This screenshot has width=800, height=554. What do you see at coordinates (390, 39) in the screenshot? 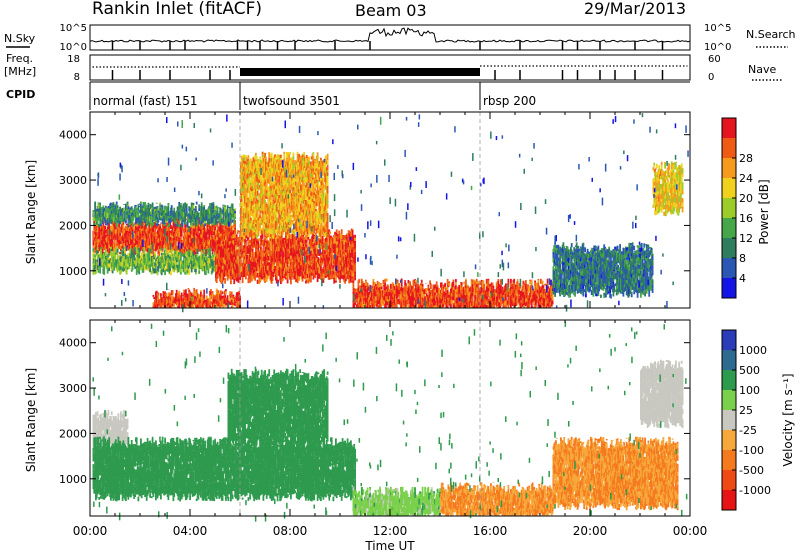
I see `noise-bars` at bounding box center [390, 39].